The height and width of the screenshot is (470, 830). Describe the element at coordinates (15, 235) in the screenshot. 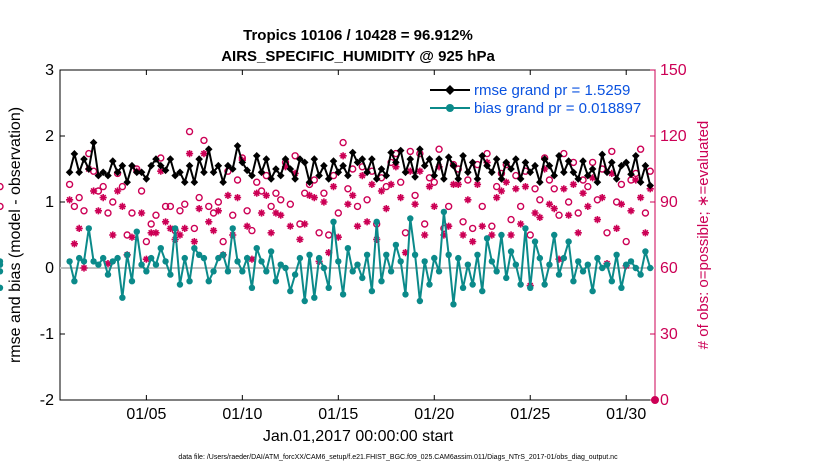

I see `y-axis-label: rmse and bias (model - observation)` at that location.